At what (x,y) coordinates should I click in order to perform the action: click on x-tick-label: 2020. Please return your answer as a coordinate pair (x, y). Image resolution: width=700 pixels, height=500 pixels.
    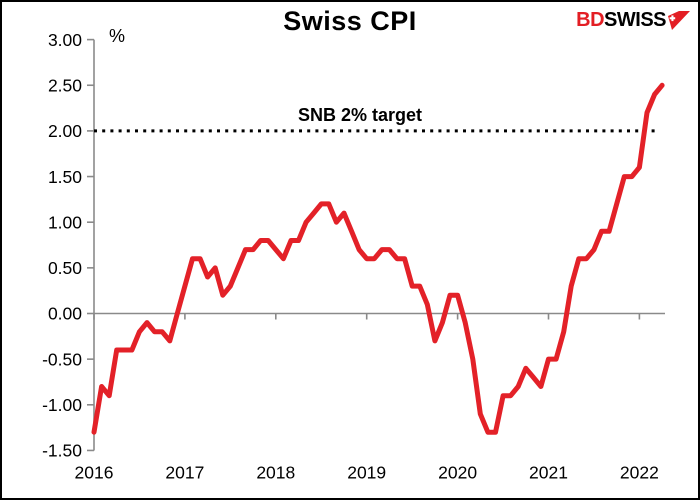
    Looking at the image, I should click on (457, 473).